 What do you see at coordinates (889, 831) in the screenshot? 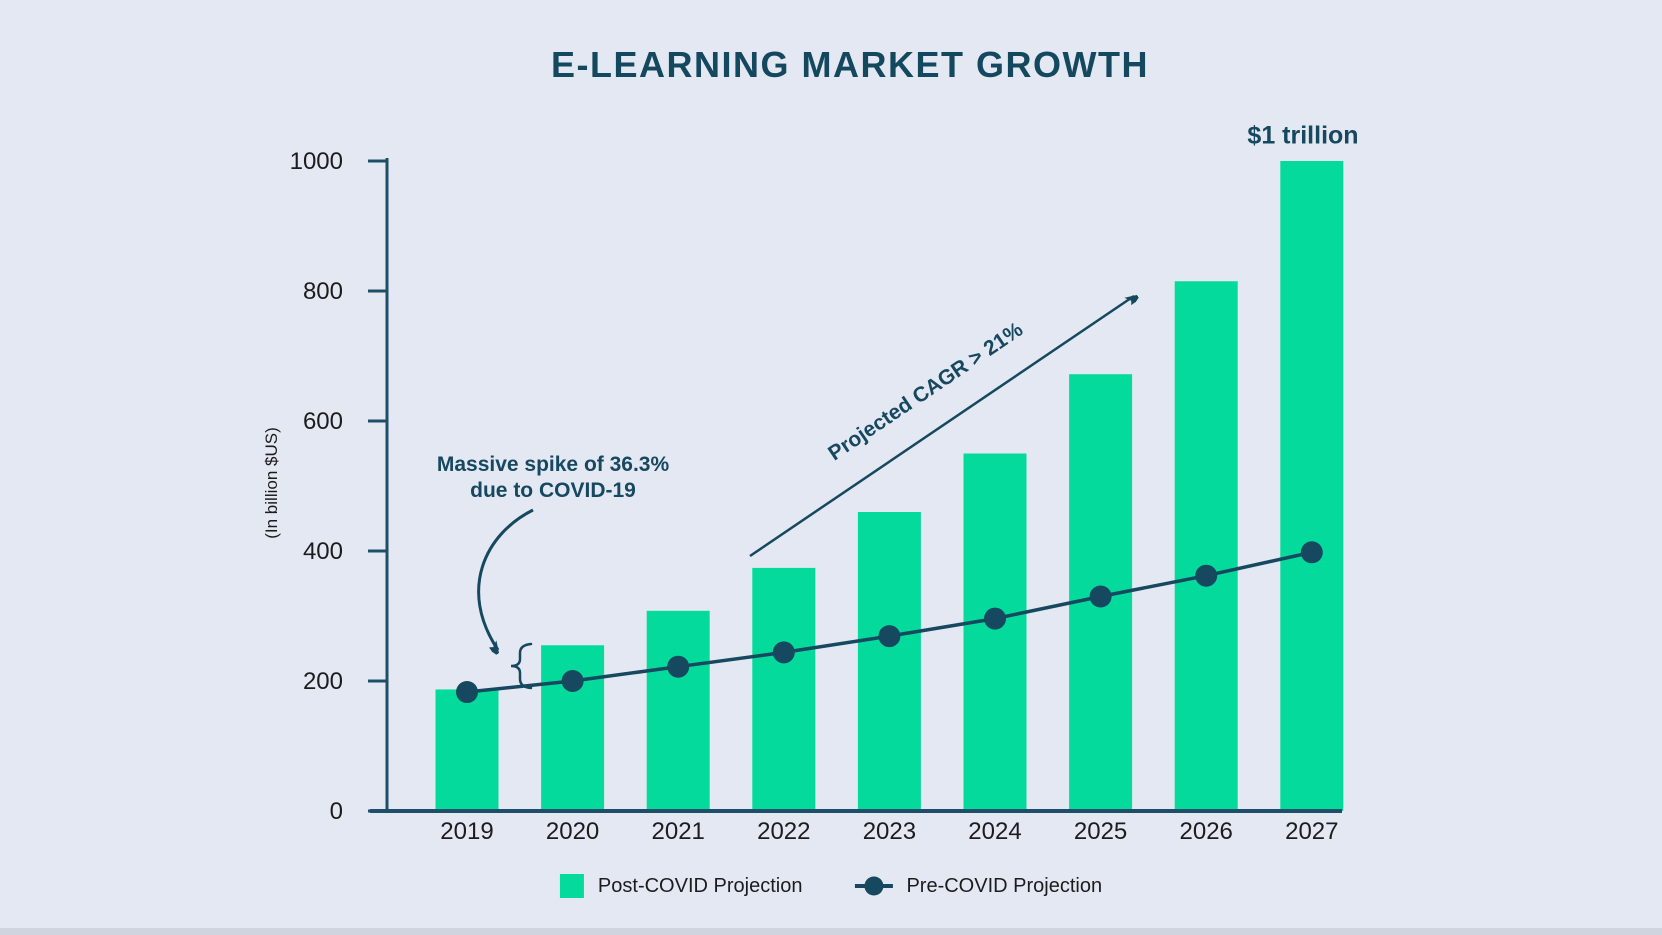
I see `x-label-2023: 2023` at bounding box center [889, 831].